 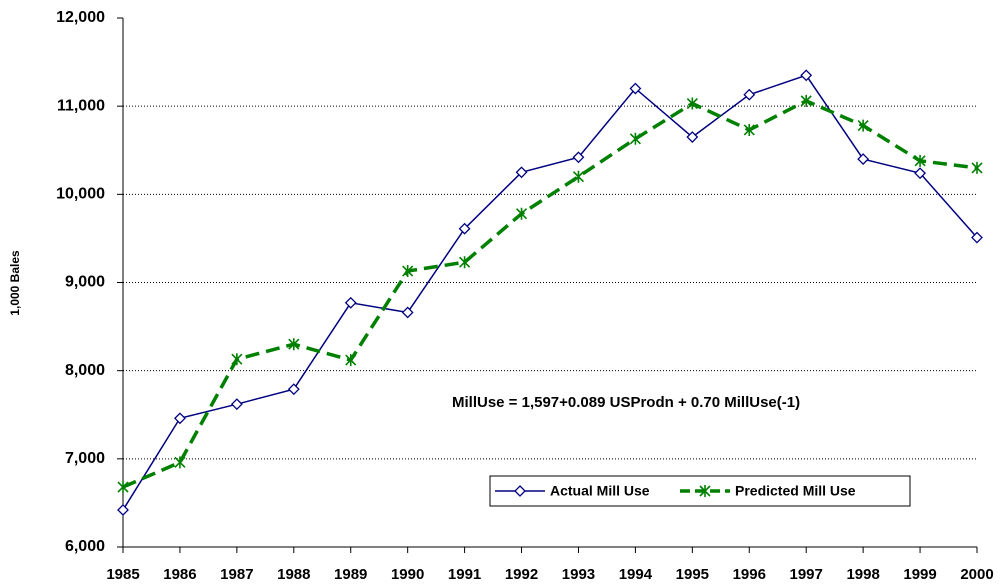 I want to click on x-tick-label: 2000, so click(x=976, y=574).